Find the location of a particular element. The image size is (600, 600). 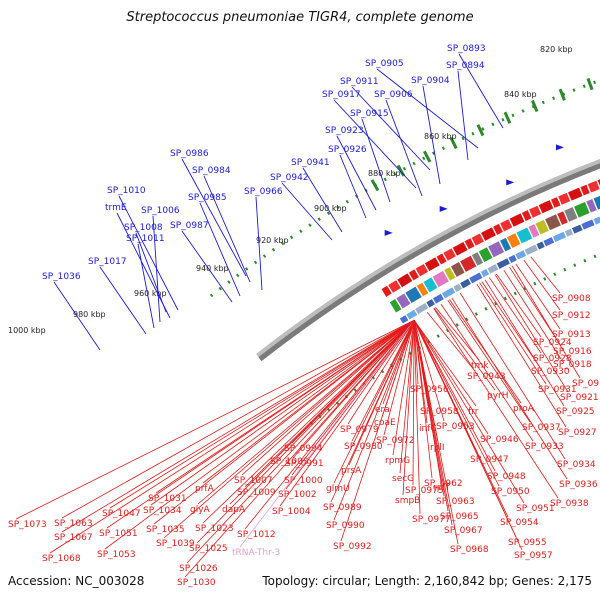

inner-gene-label: SP_0908 is located at coordinates (571, 299).